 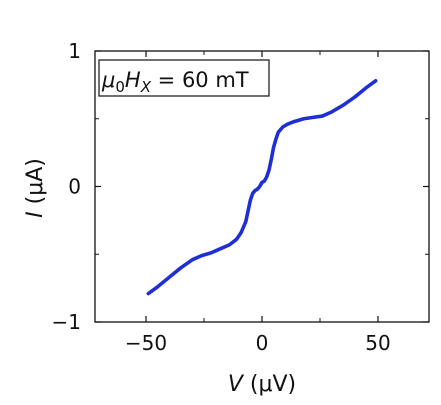 I want to click on field-annotation: μ0HX = 60 mT, so click(x=184, y=78).